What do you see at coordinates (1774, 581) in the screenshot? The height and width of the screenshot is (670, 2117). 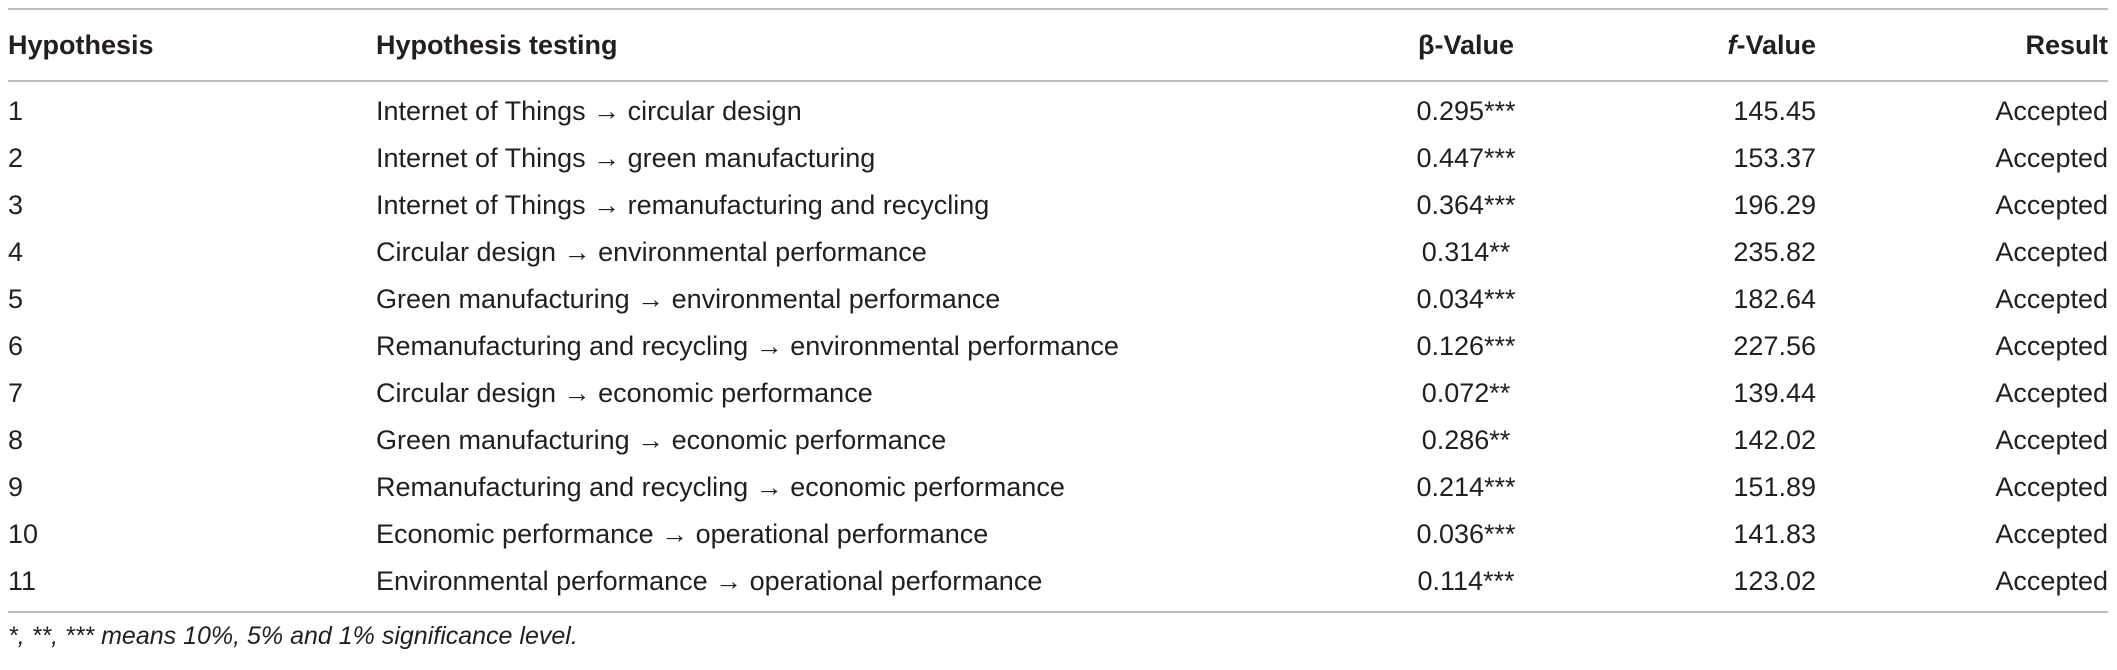 I see `cell-f-value: 123.02` at bounding box center [1774, 581].